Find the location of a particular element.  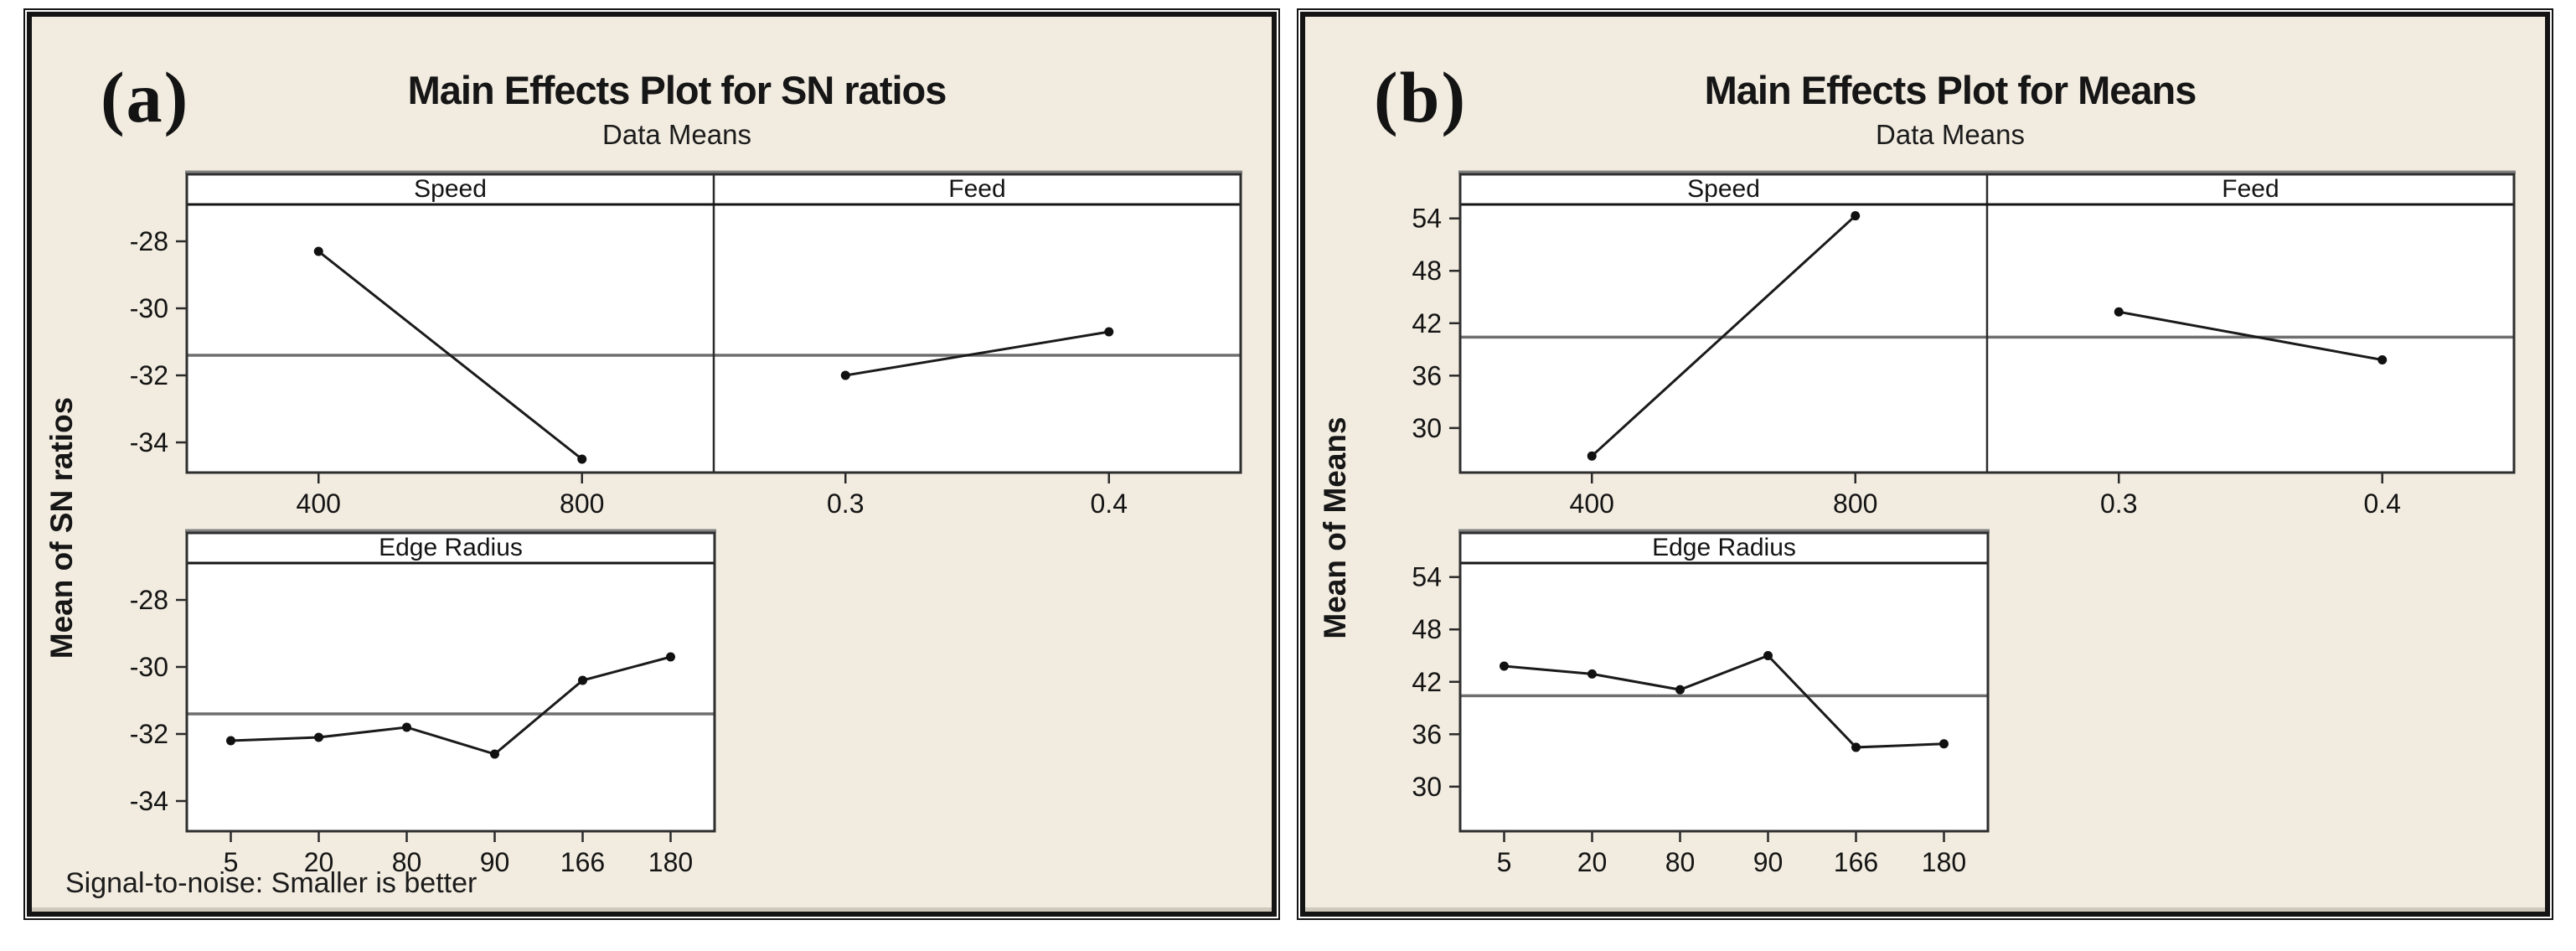

panel-region-row1: Edge Radius 5 20 80 90 166 180 54 48 42 36 30 is located at coordinates (1701, 703).